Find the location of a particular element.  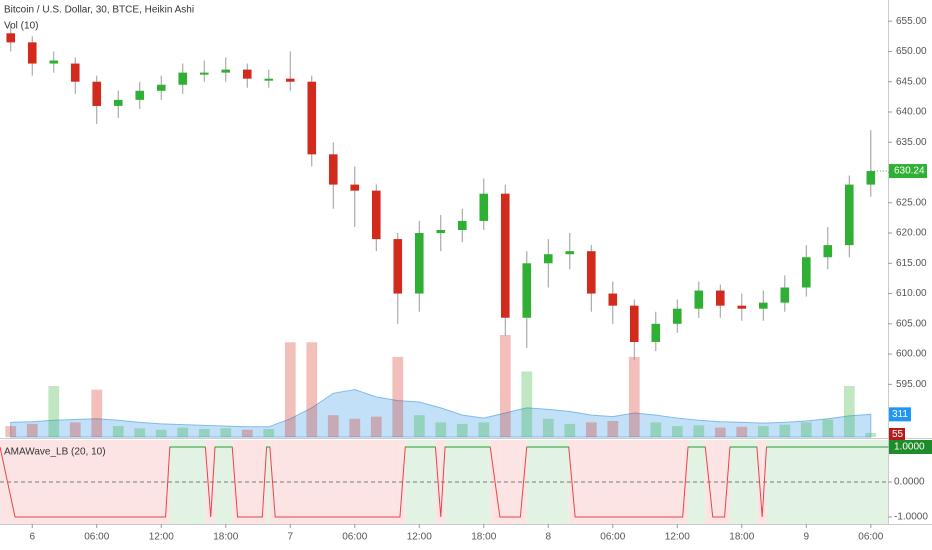

last-price-box is located at coordinates (908, 171).